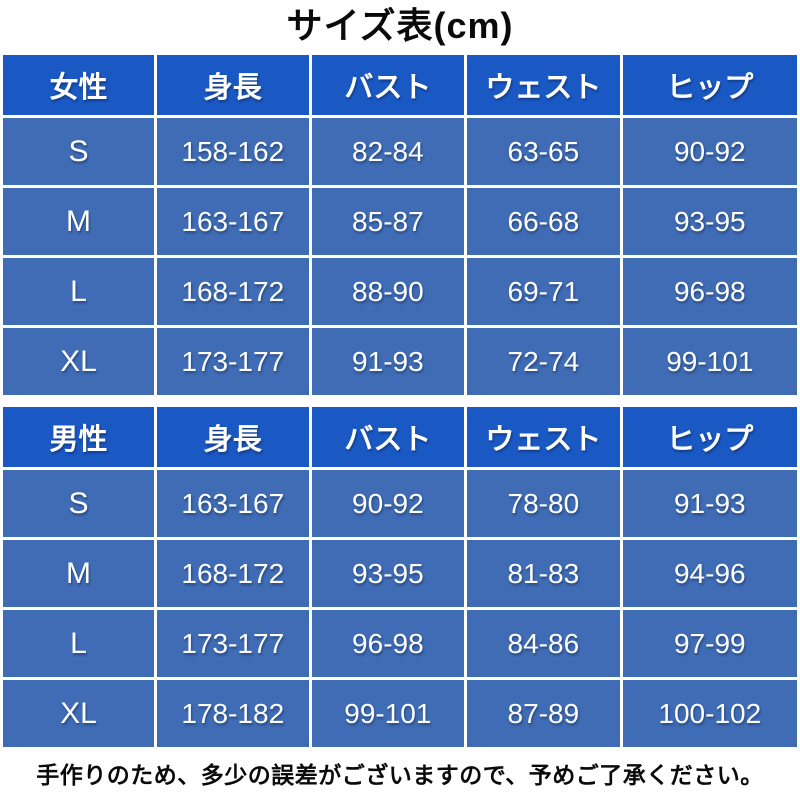  I want to click on measurement-cell: 178-182, so click(232, 713).